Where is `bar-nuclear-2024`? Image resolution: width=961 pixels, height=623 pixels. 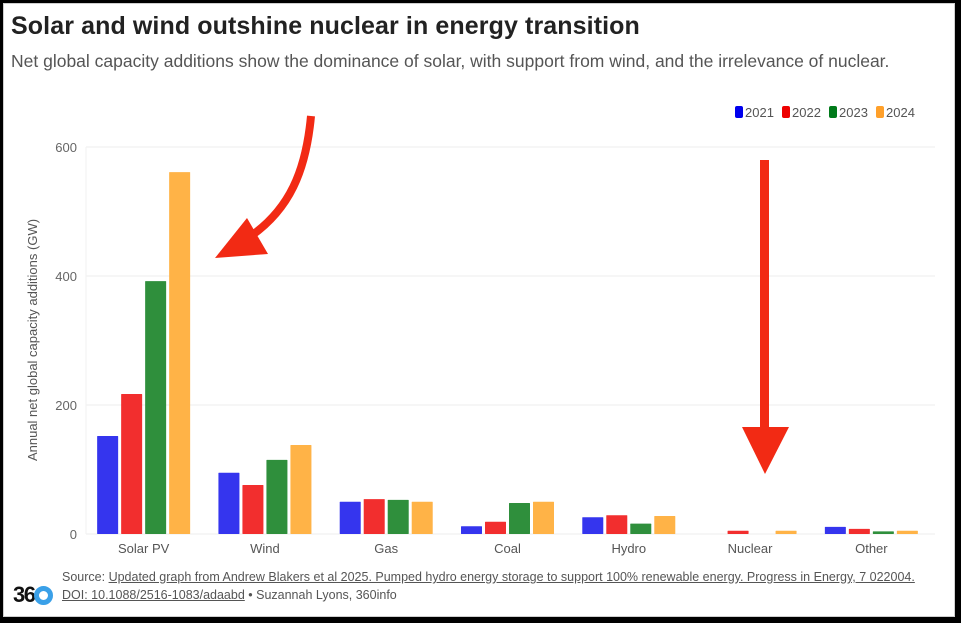 bar-nuclear-2024 is located at coordinates (786, 532).